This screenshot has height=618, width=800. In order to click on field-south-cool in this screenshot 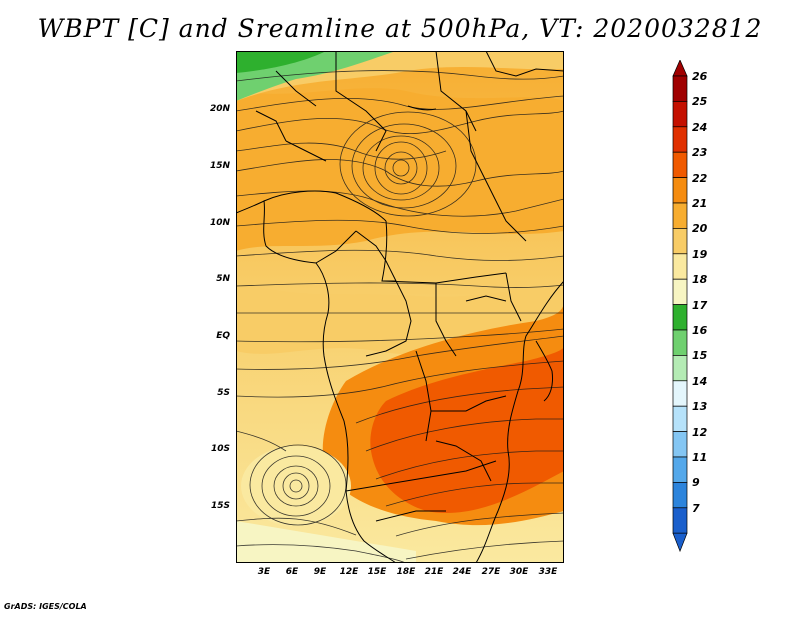, I will do `click(326, 542)`.